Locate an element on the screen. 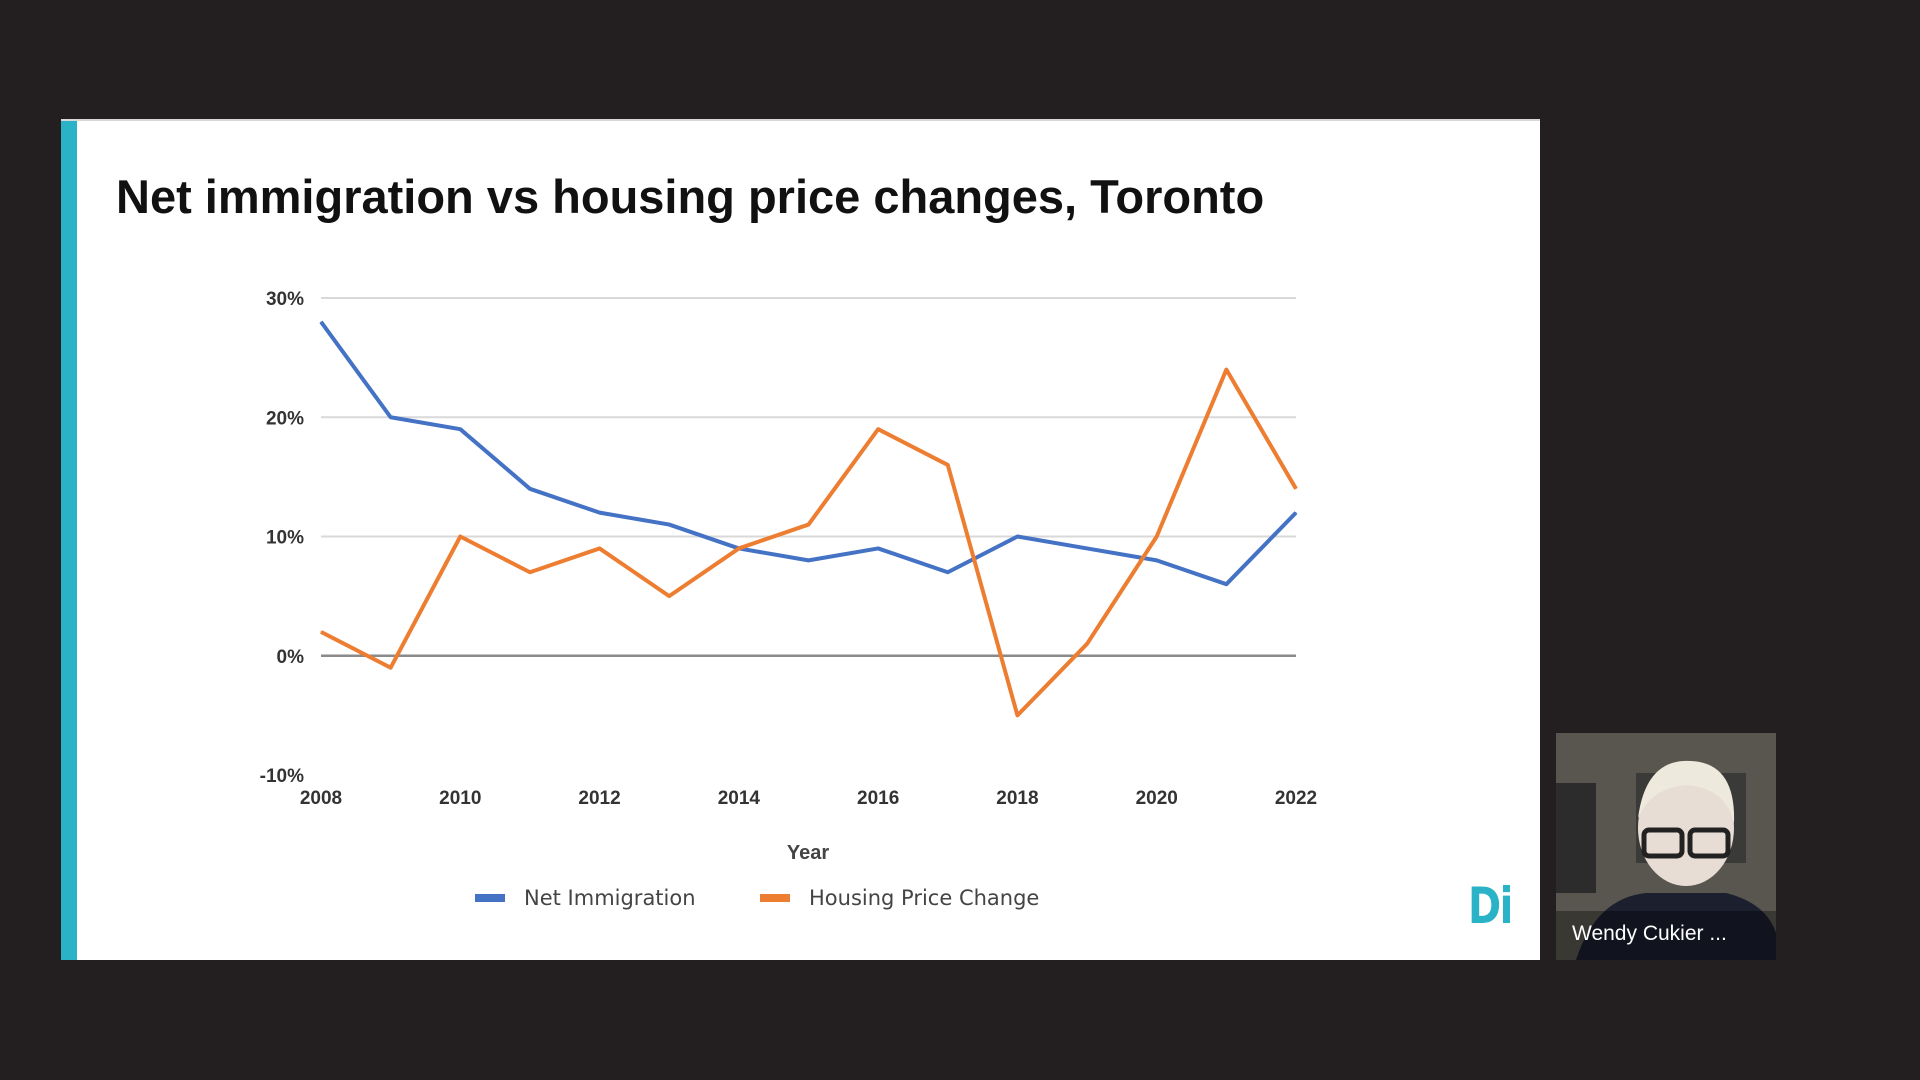  y-tick-label: 0% is located at coordinates (291, 657).